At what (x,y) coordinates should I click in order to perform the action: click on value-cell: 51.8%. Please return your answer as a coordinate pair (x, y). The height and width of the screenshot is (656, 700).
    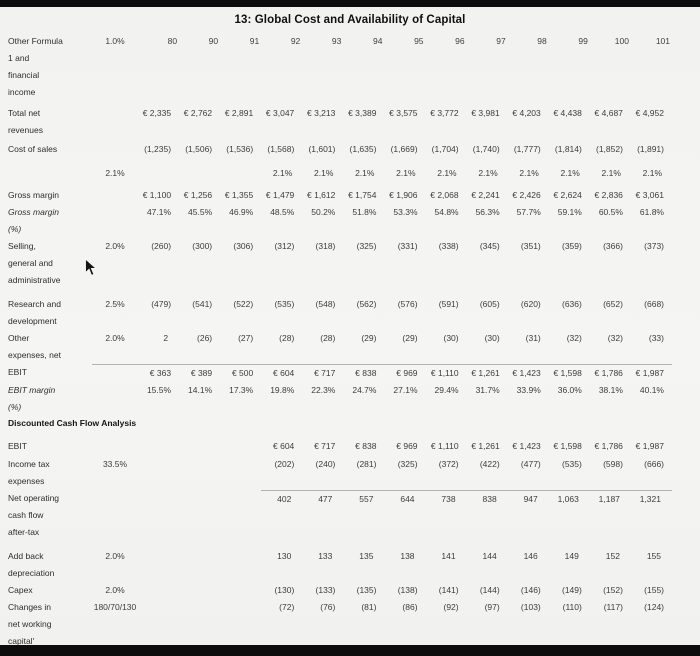
    Looking at the image, I should click on (364, 212).